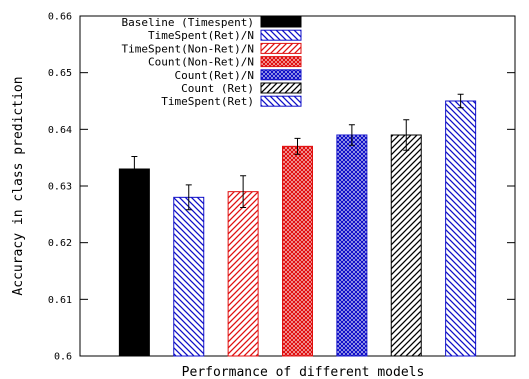 This screenshot has height=379, width=529. What do you see at coordinates (60, 300) in the screenshot?
I see `y-tick-label: 0.61` at bounding box center [60, 300].